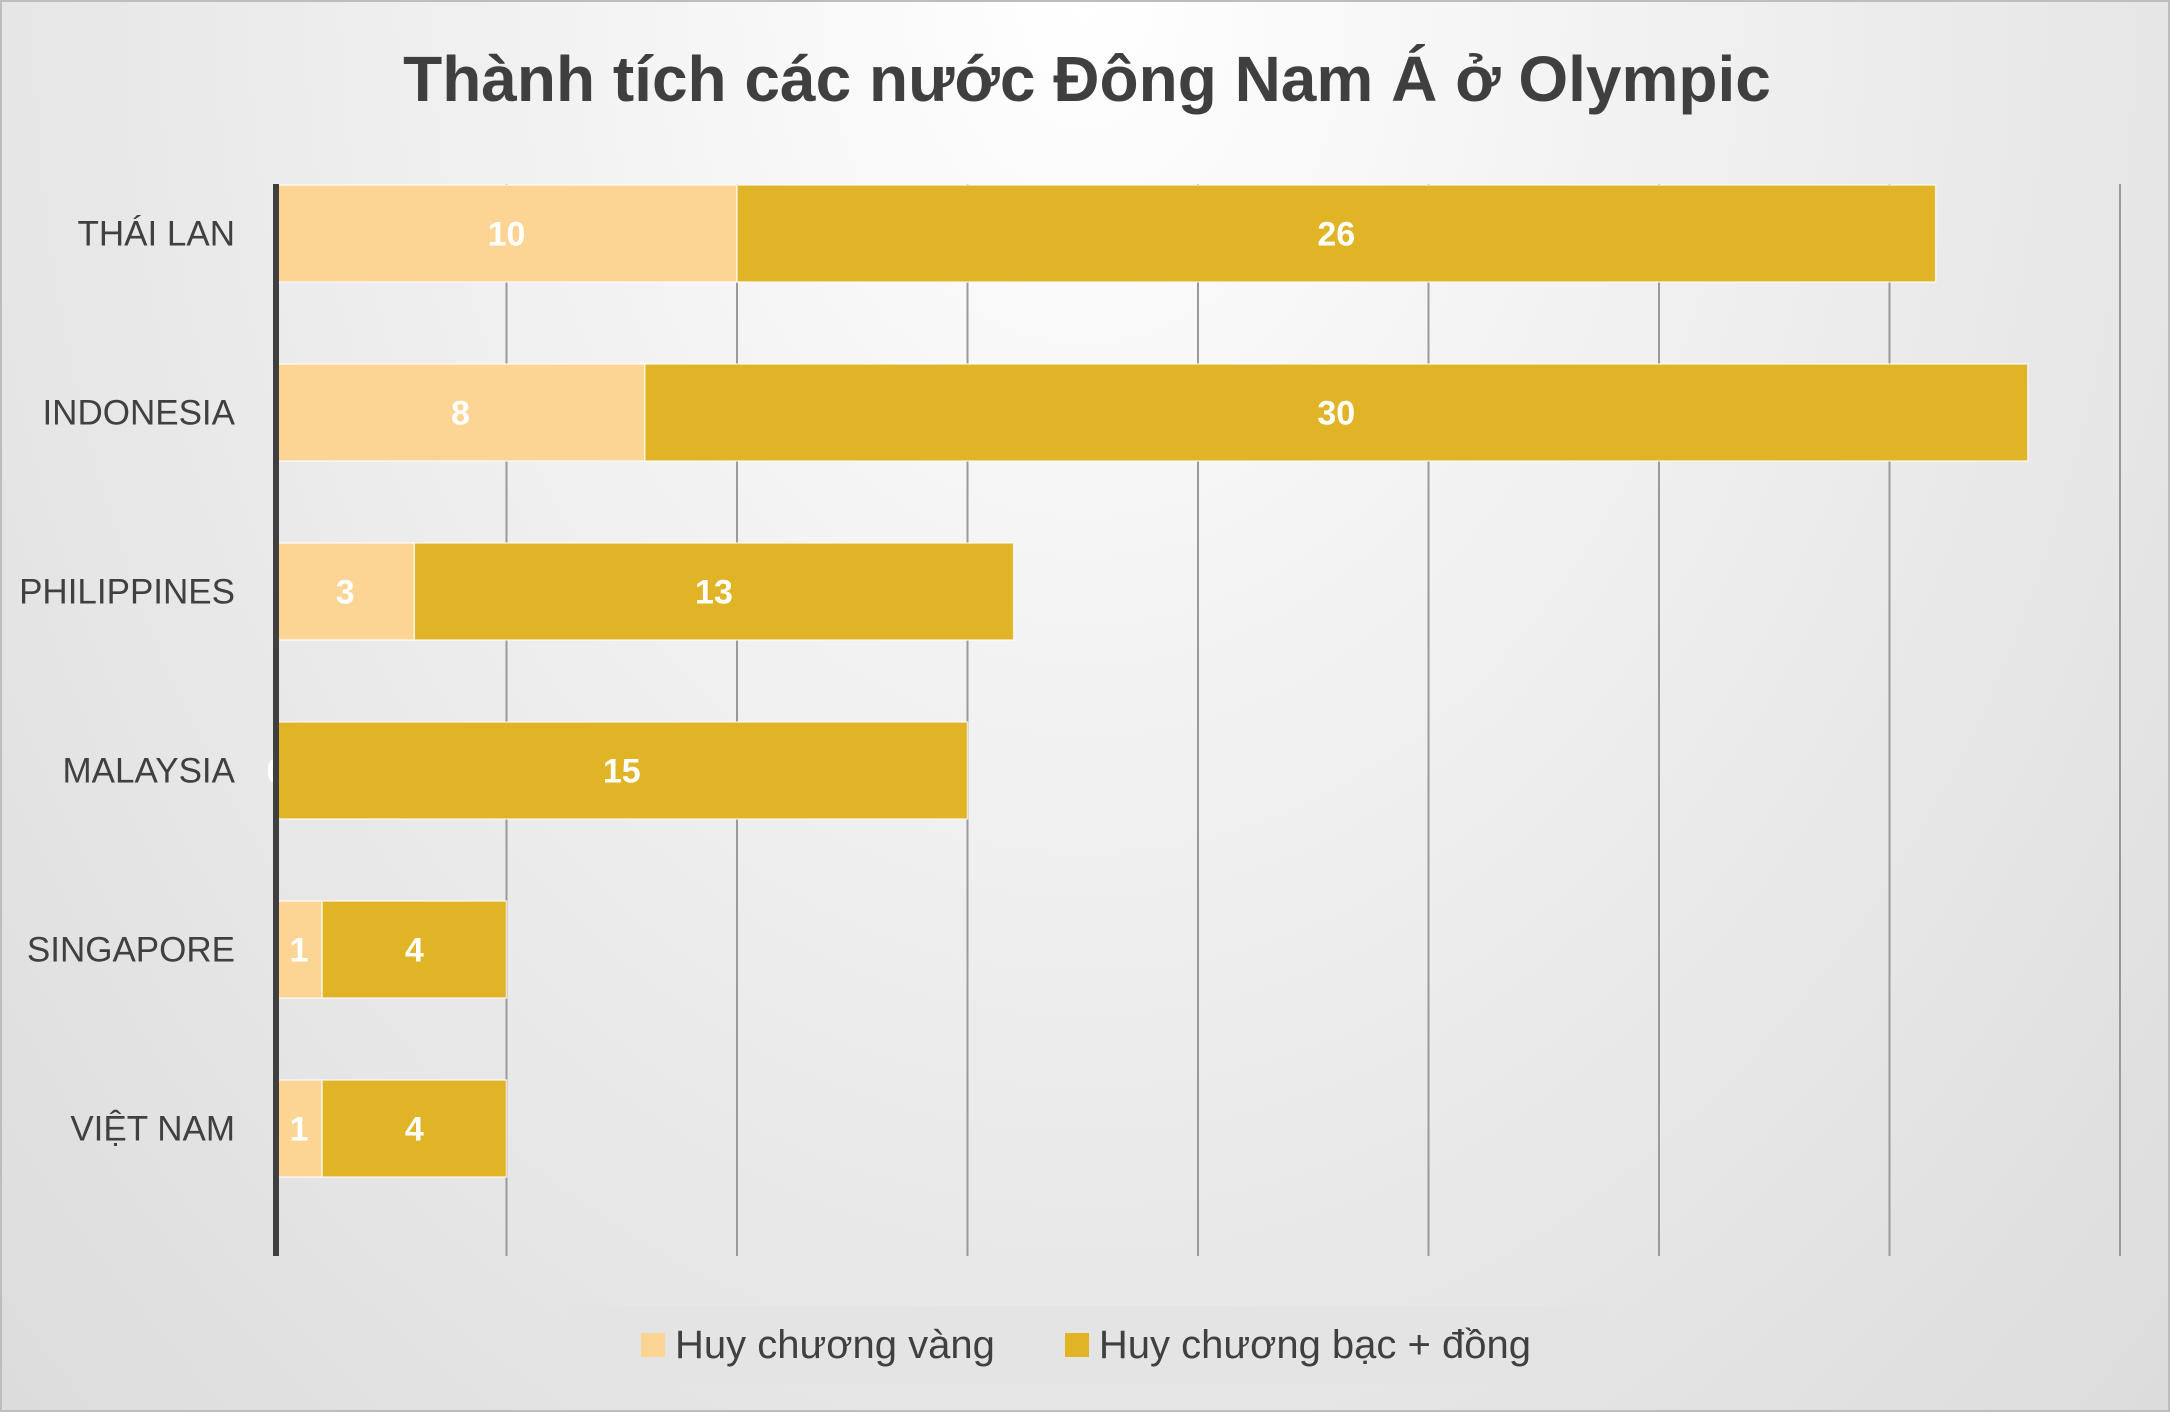 The height and width of the screenshot is (1414, 2170). I want to click on legend-item-gold: Huy chương vàng, so click(817, 1345).